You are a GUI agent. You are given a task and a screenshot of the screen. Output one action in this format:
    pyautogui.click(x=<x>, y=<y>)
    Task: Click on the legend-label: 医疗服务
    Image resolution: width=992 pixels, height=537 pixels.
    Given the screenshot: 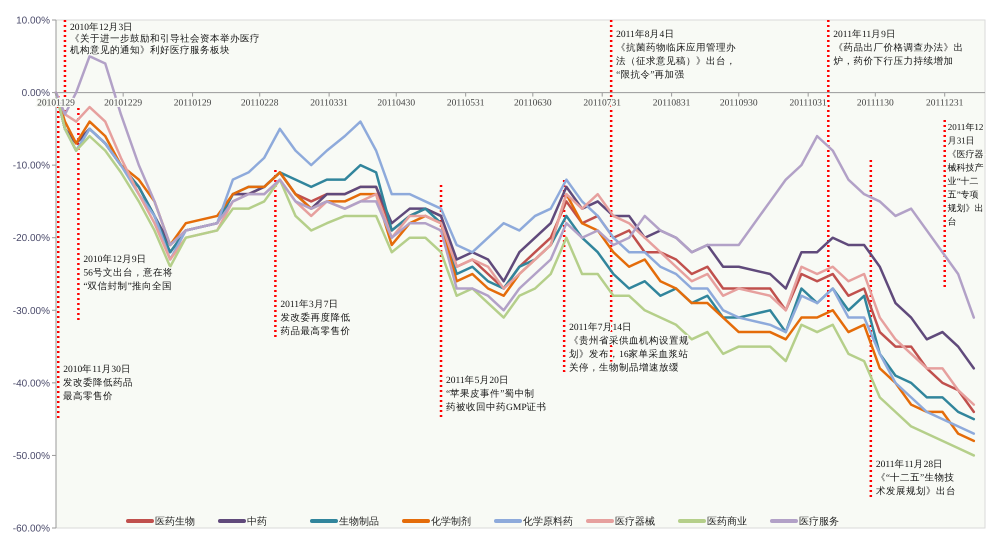 What is the action you would take?
    pyautogui.click(x=819, y=522)
    